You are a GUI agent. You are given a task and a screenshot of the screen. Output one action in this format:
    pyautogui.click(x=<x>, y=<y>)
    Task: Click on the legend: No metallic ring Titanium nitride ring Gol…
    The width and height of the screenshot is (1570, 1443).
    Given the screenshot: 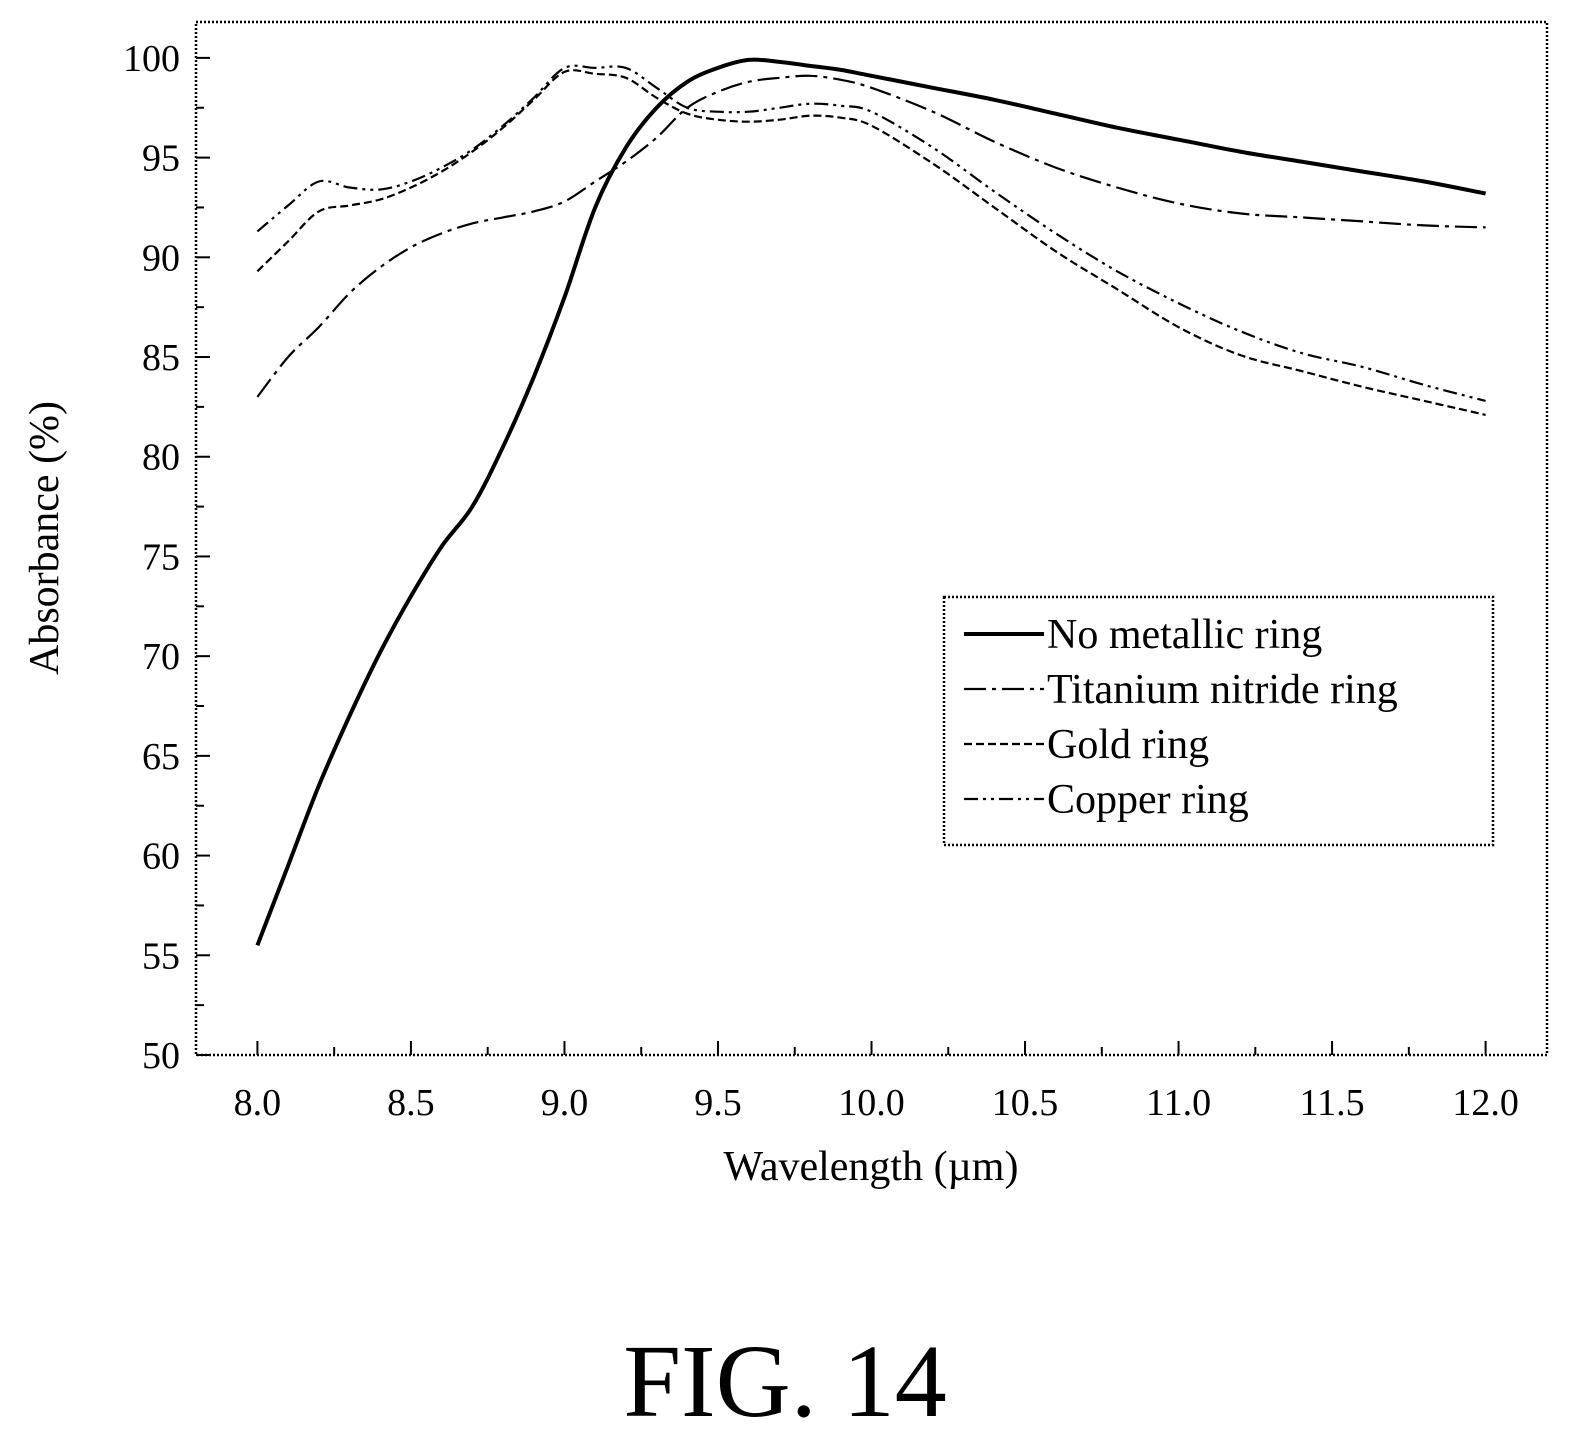 What is the action you would take?
    pyautogui.click(x=1218, y=721)
    